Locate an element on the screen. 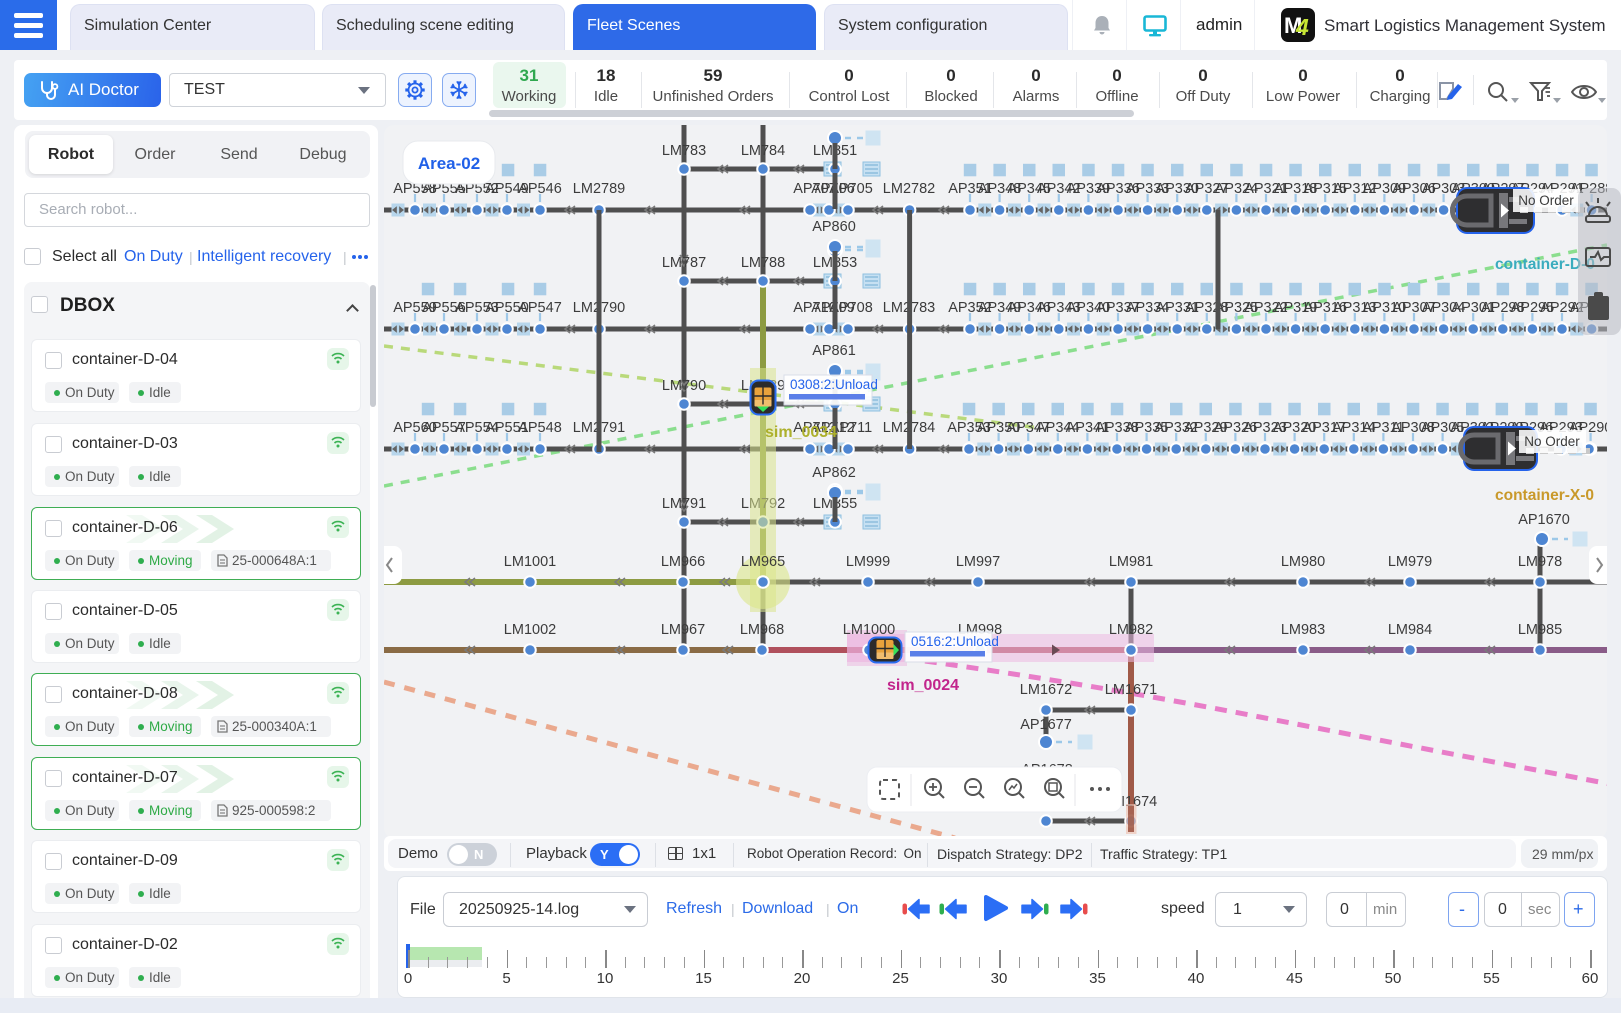  svg-text: container-D-0 is located at coordinates (1545, 264).